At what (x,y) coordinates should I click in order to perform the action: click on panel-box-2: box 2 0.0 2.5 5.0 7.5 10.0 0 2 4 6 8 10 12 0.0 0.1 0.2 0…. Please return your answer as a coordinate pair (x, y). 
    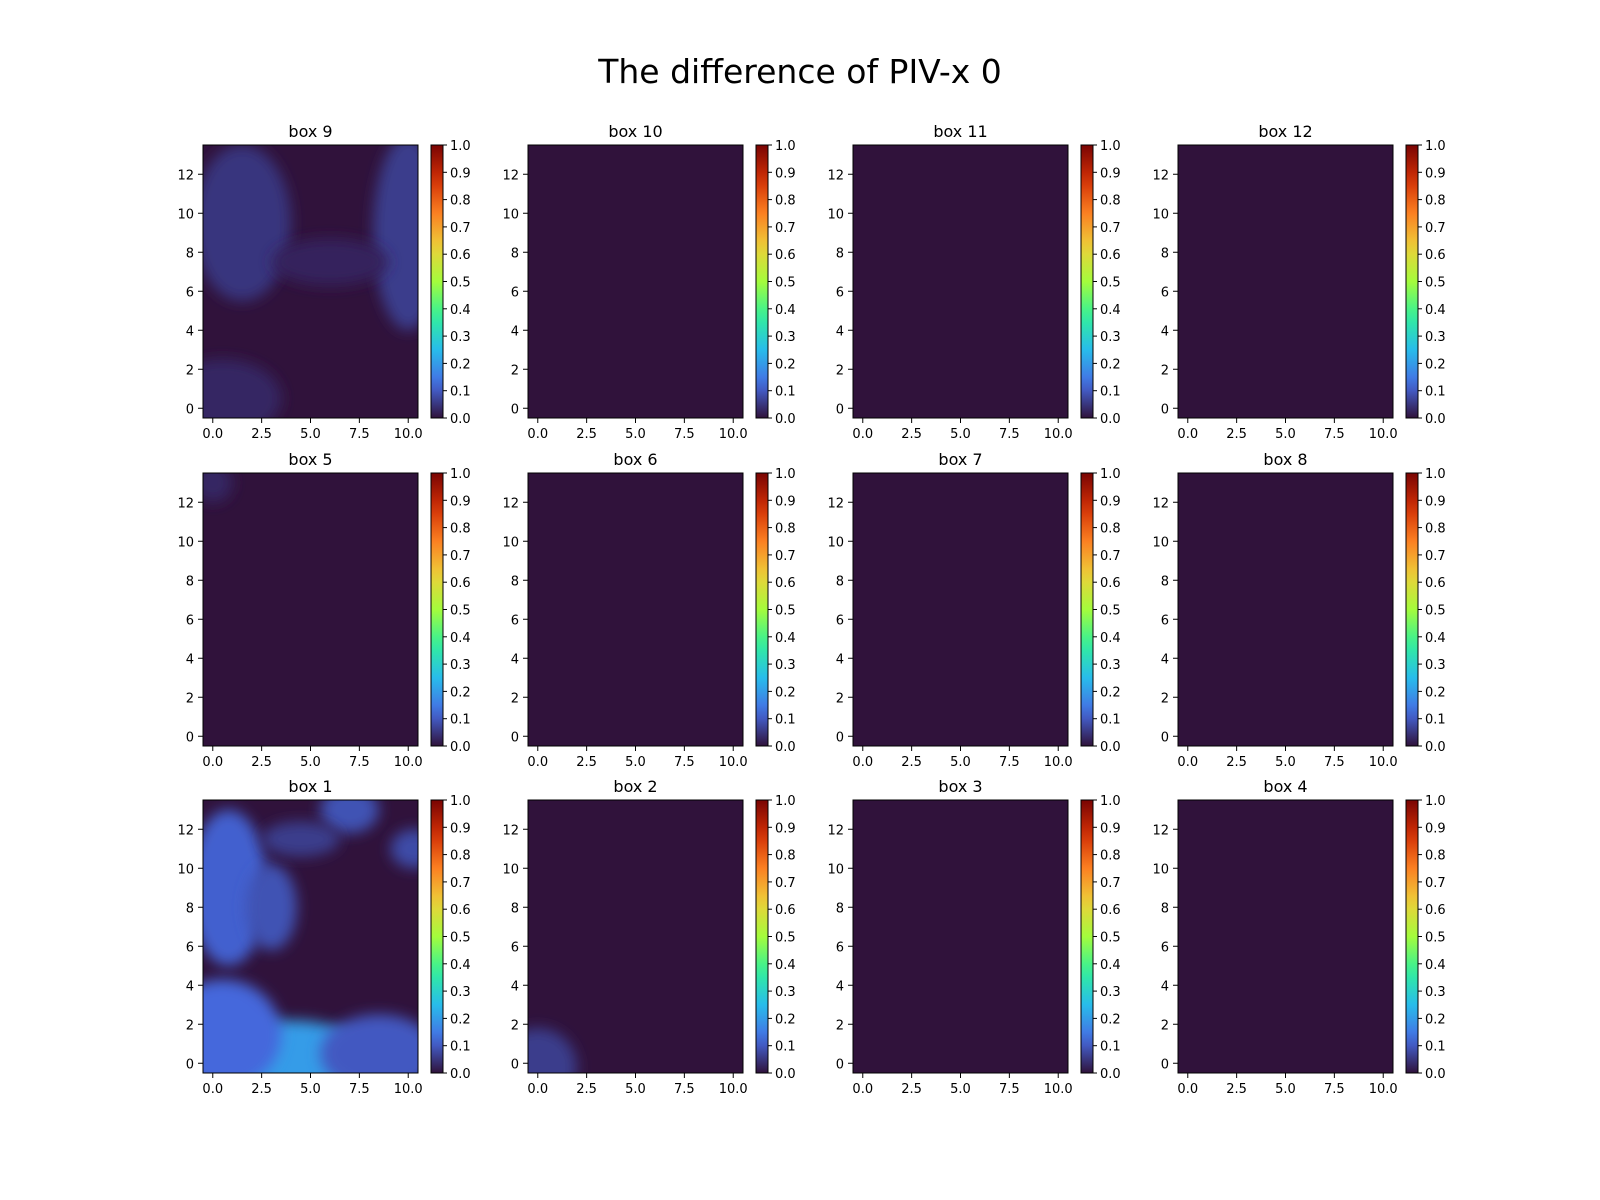
    Looking at the image, I should click on (649, 937).